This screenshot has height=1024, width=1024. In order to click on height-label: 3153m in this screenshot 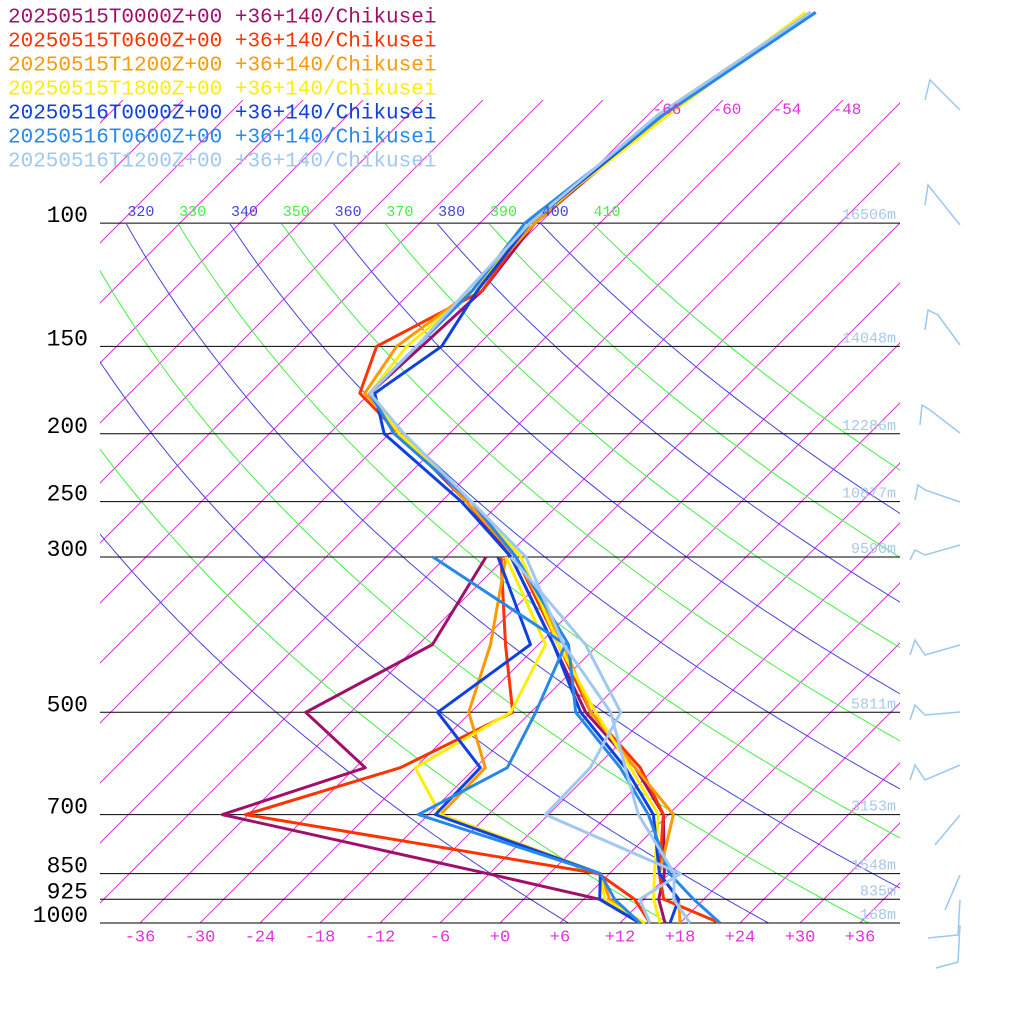, I will do `click(873, 807)`.